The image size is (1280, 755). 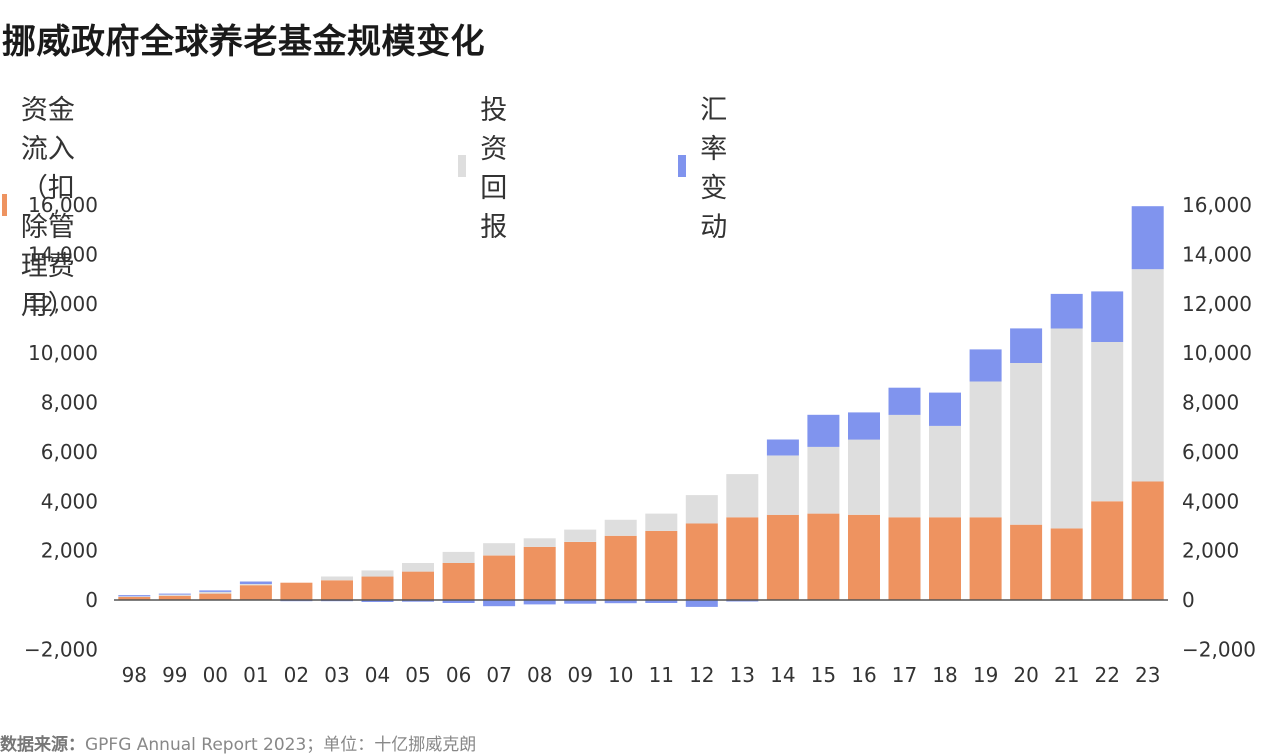 I want to click on y-tick-left--2000: −2,000, so click(x=61, y=649).